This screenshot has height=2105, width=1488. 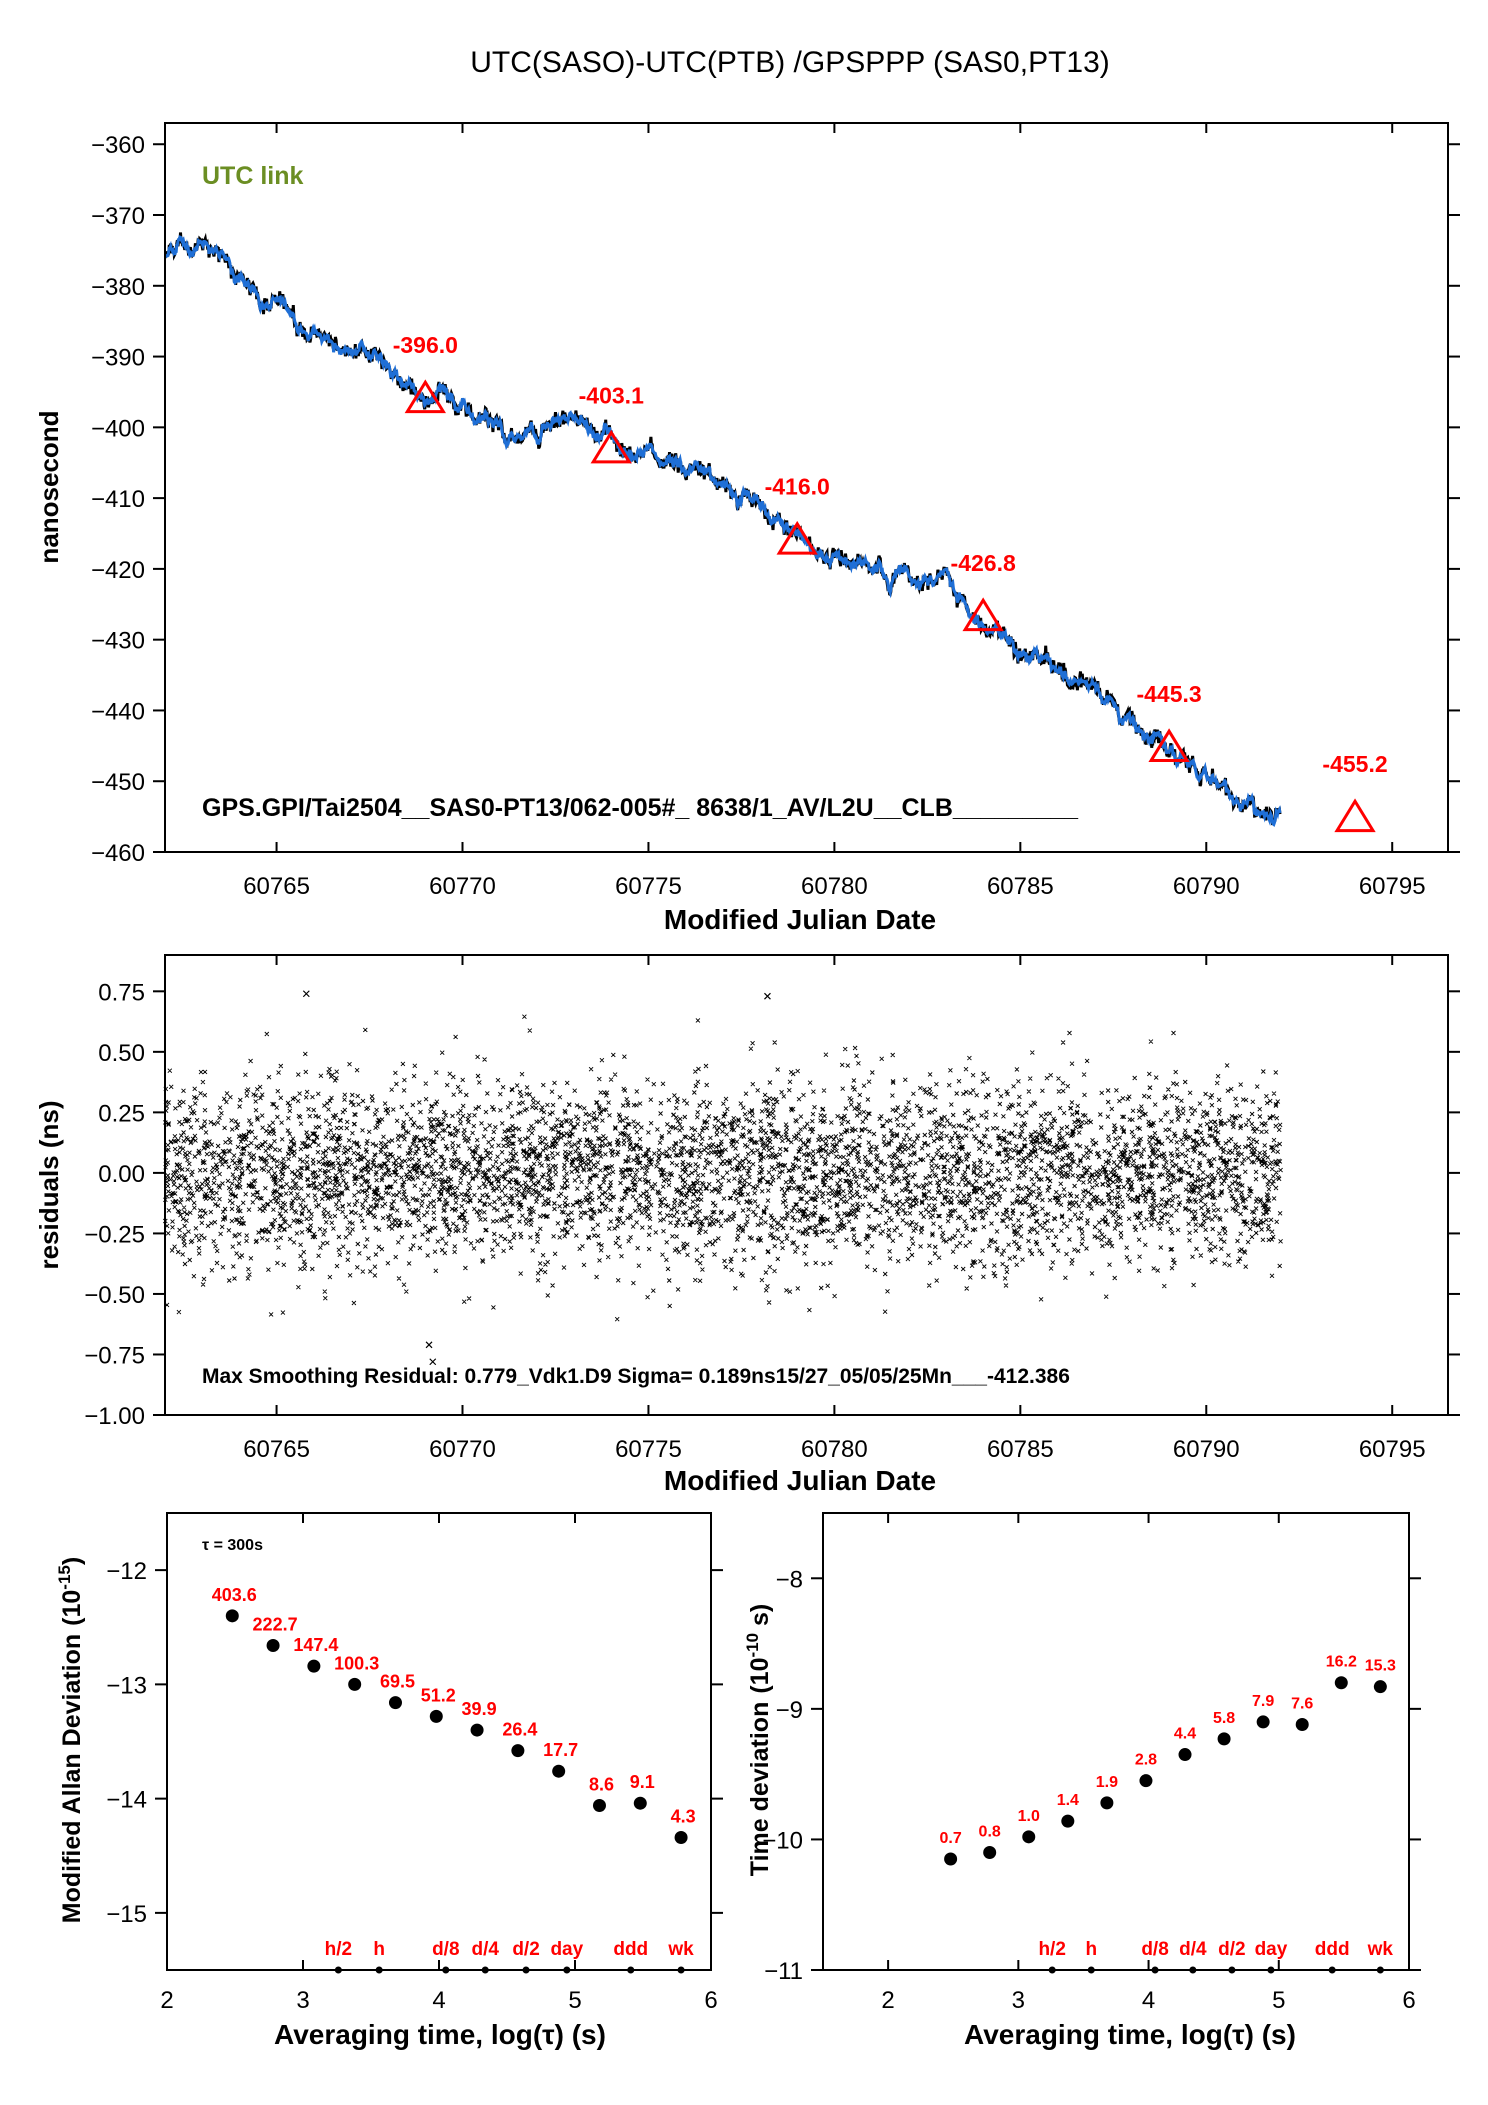 I want to click on y-tick-label: −400, so click(x=118, y=428).